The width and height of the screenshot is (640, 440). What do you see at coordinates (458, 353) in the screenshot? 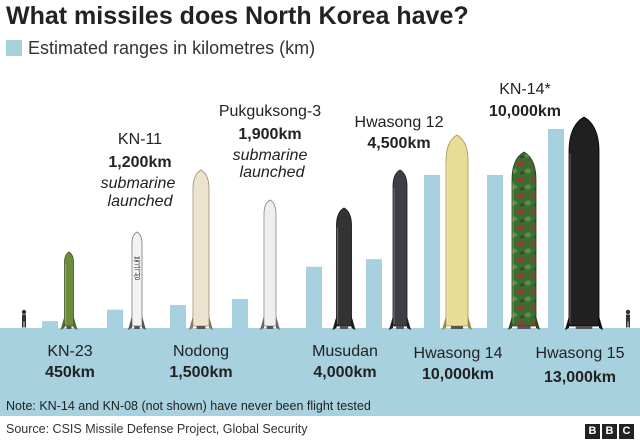
I see `label-name-hwasong-14: Hwasong 14` at bounding box center [458, 353].